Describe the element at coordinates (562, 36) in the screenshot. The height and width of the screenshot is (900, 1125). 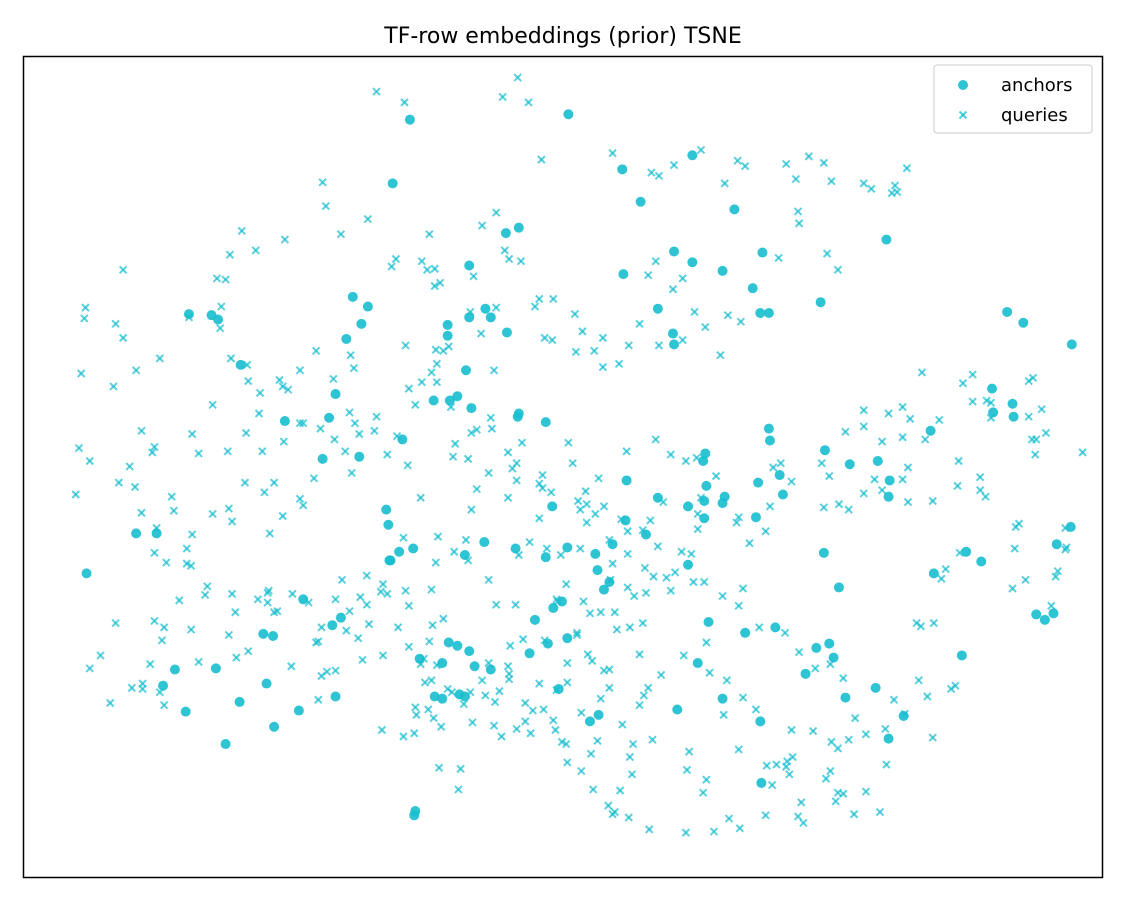
I see `chart-title: TF-row embeddings (prior) TSNE` at that location.